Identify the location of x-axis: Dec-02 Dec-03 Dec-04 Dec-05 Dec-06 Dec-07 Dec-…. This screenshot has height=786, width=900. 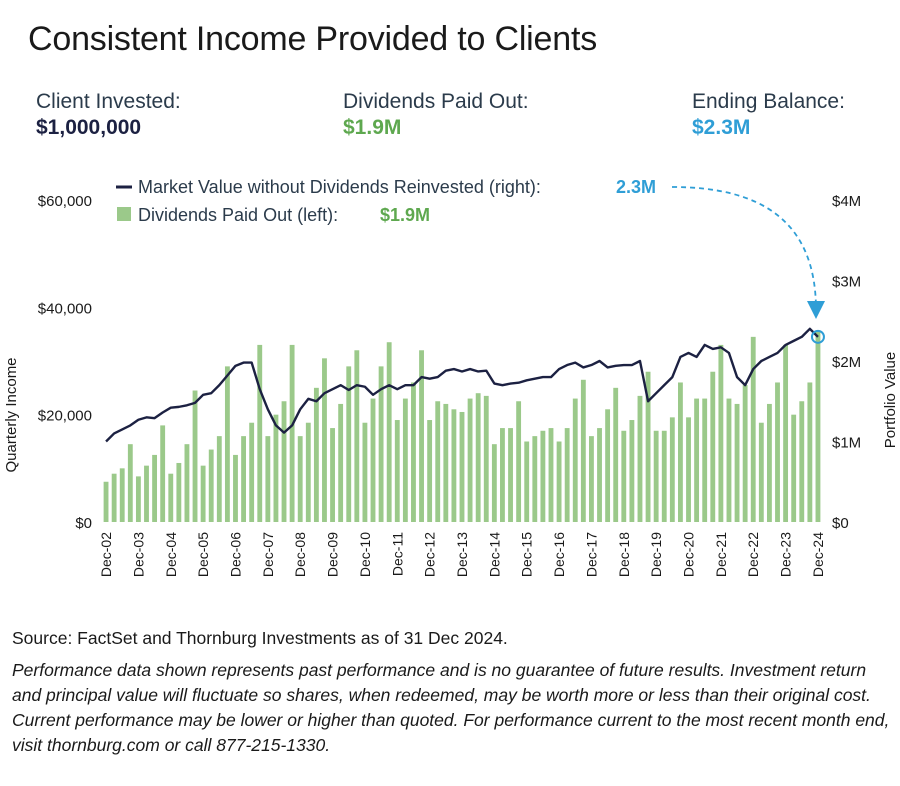
(462, 554).